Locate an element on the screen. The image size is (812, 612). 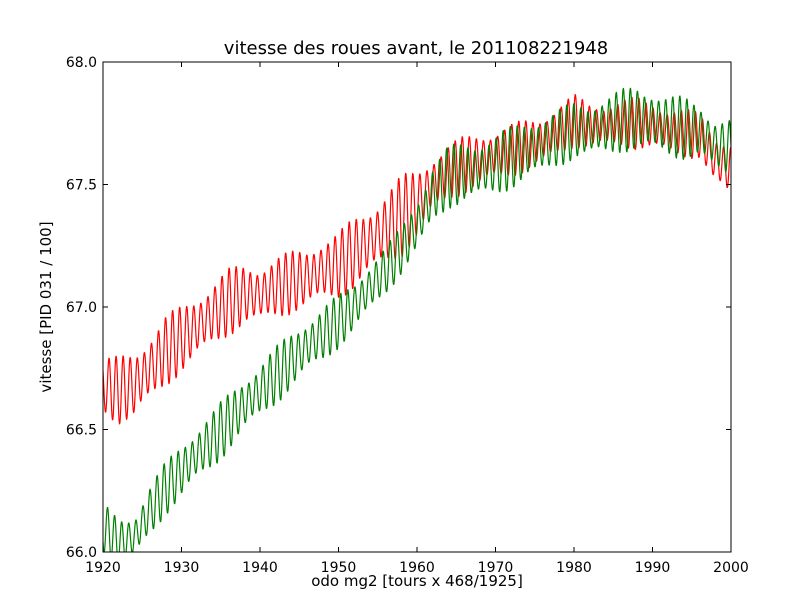
x-tick-label: 2000 is located at coordinates (731, 568).